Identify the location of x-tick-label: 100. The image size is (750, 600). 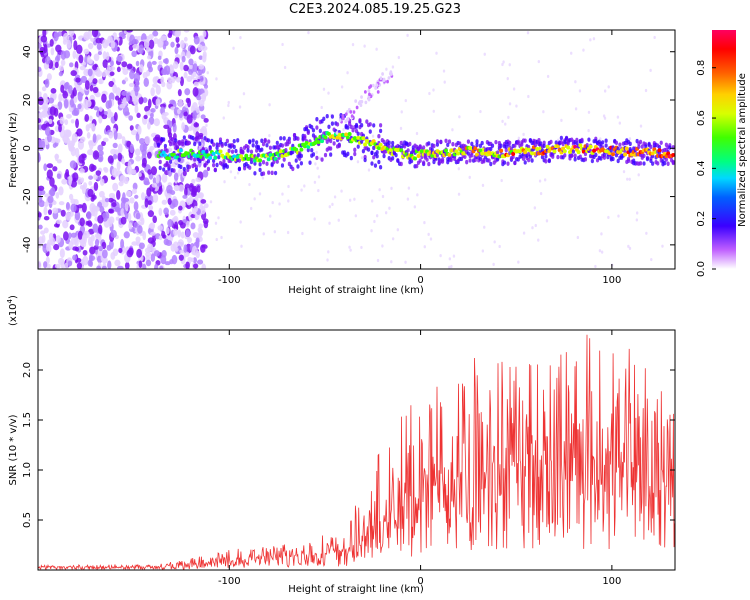
(611, 581).